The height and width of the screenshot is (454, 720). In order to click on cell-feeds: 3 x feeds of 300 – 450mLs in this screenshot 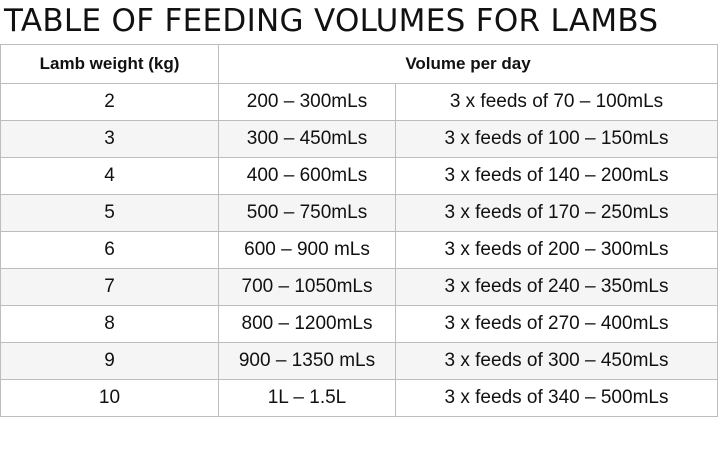, I will do `click(556, 361)`.